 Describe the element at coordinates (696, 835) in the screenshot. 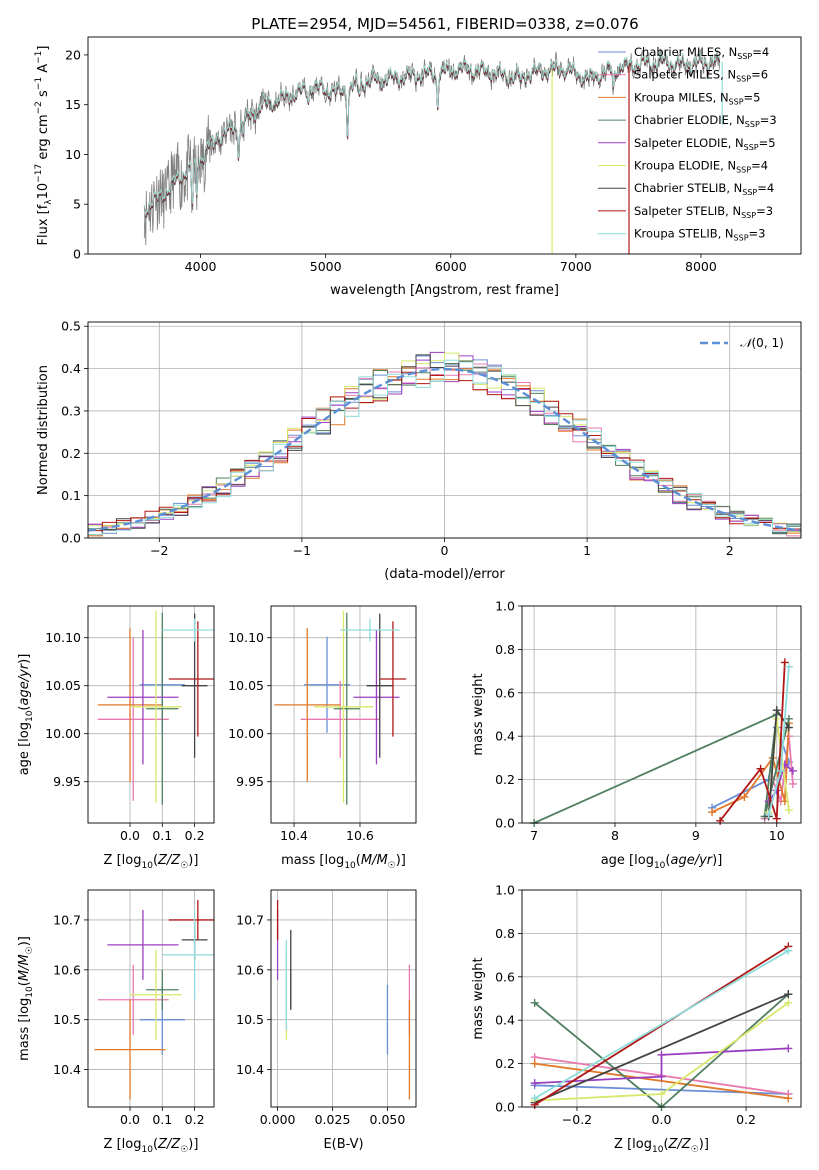

I see `x-tick-label: 9` at that location.